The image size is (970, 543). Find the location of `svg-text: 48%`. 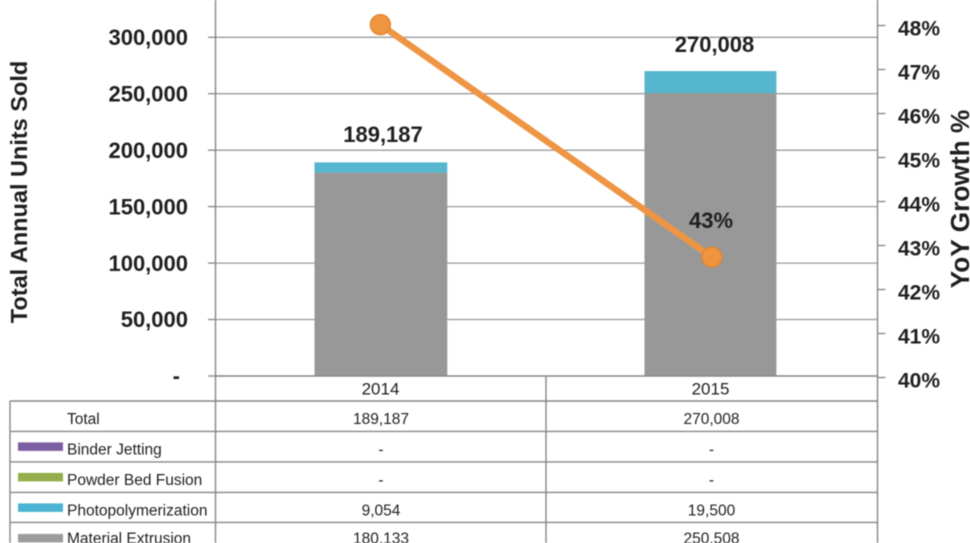

svg-text: 48% is located at coordinates (919, 28).